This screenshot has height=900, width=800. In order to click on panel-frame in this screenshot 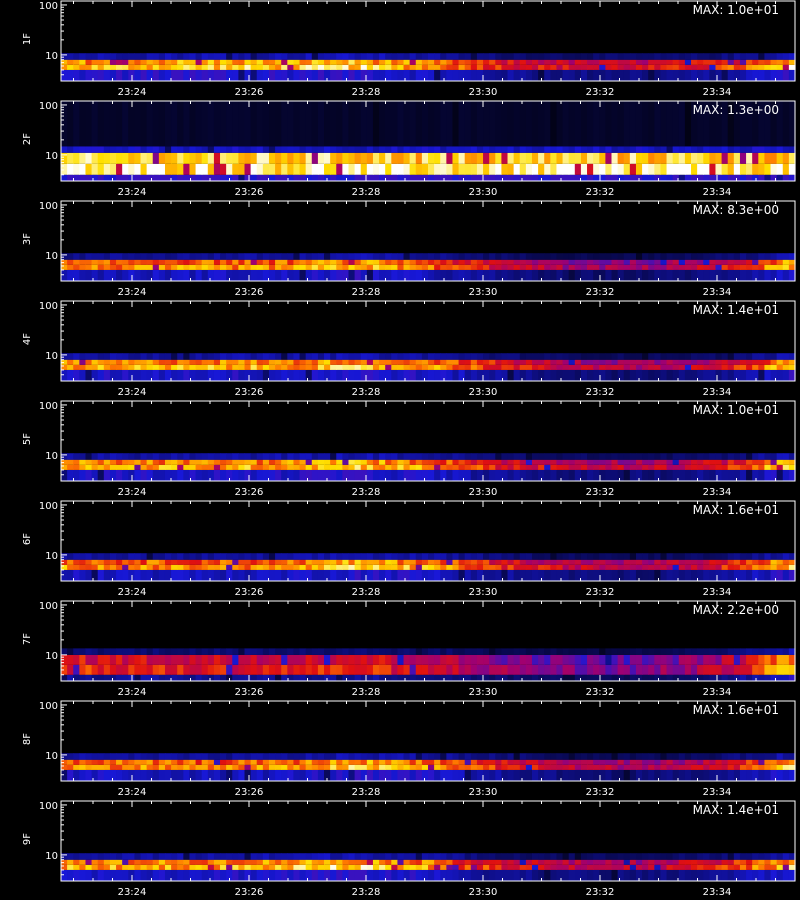, I will do `click(428, 341)`.